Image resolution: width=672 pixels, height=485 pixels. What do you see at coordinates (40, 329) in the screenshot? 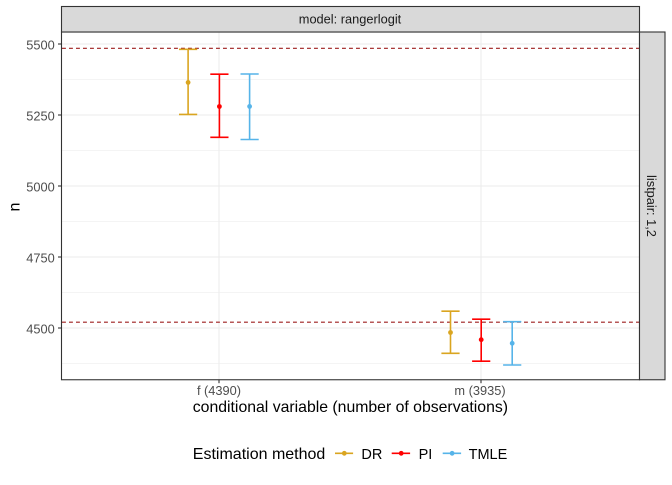
I see `svg-text: 4500` at bounding box center [40, 329].